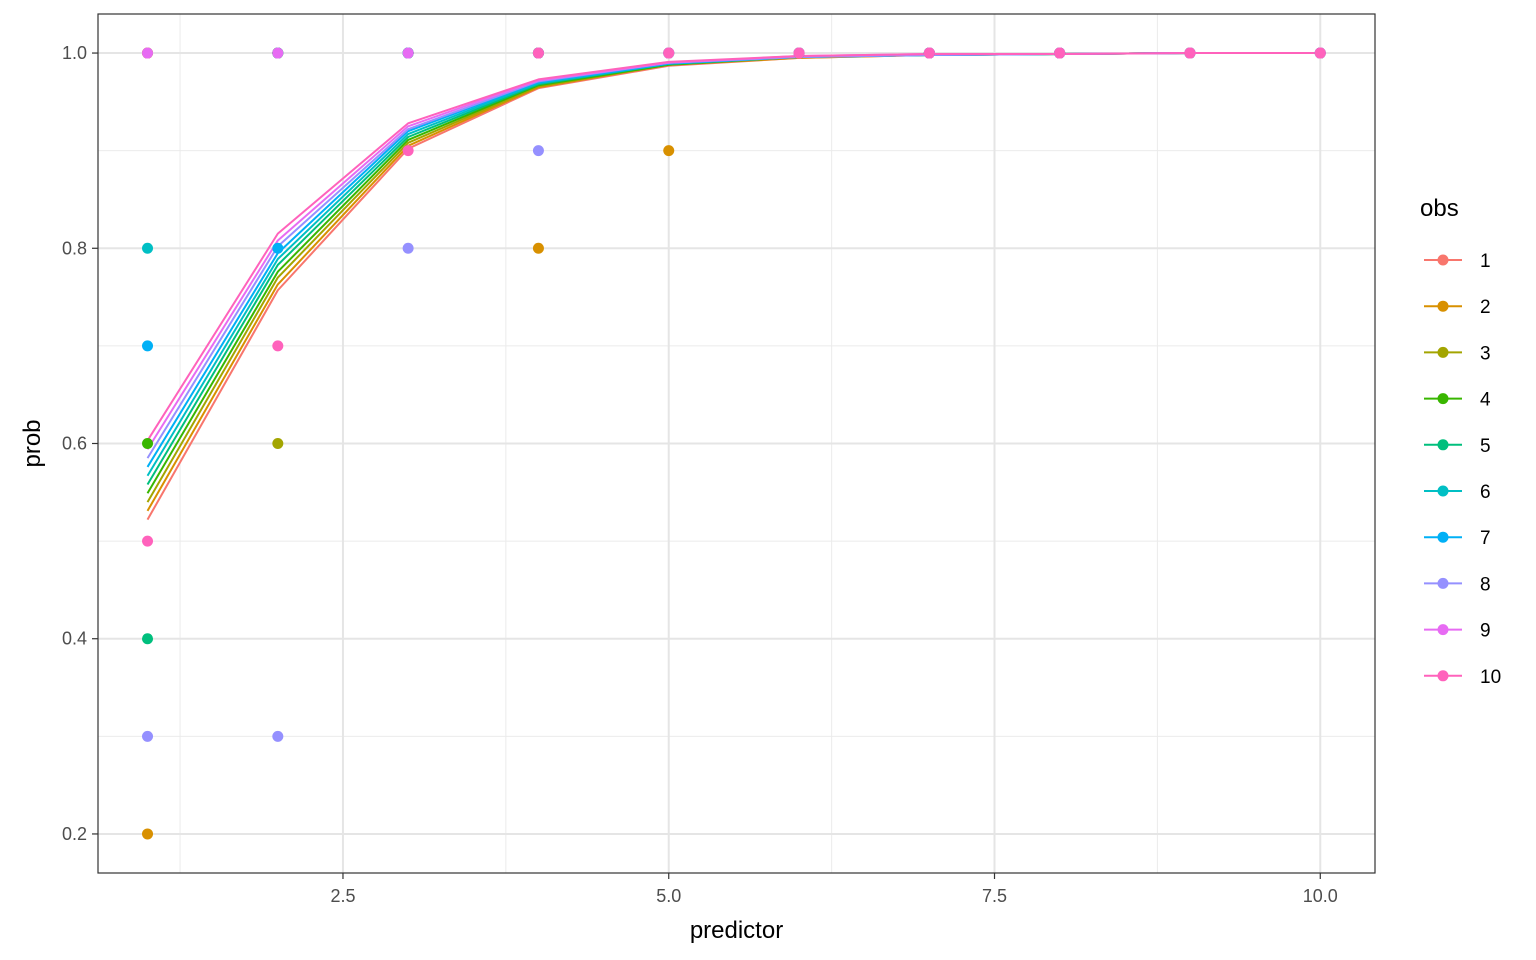  I want to click on y-axis-title: prob, so click(32, 443).